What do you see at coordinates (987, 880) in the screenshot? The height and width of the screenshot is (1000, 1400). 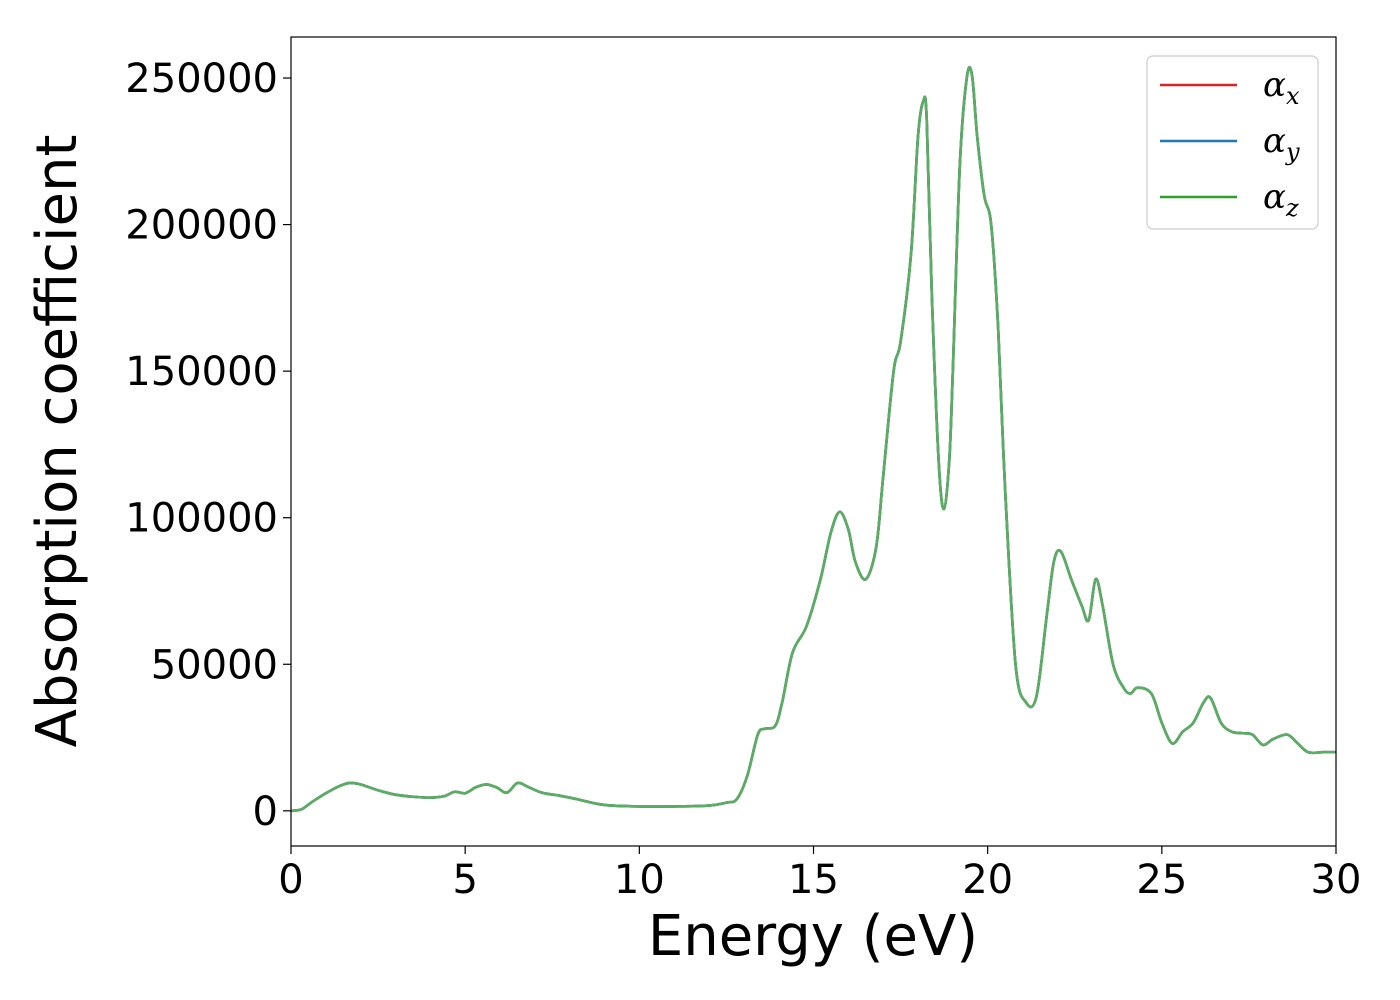 I see `x-tick-label: 20` at bounding box center [987, 880].